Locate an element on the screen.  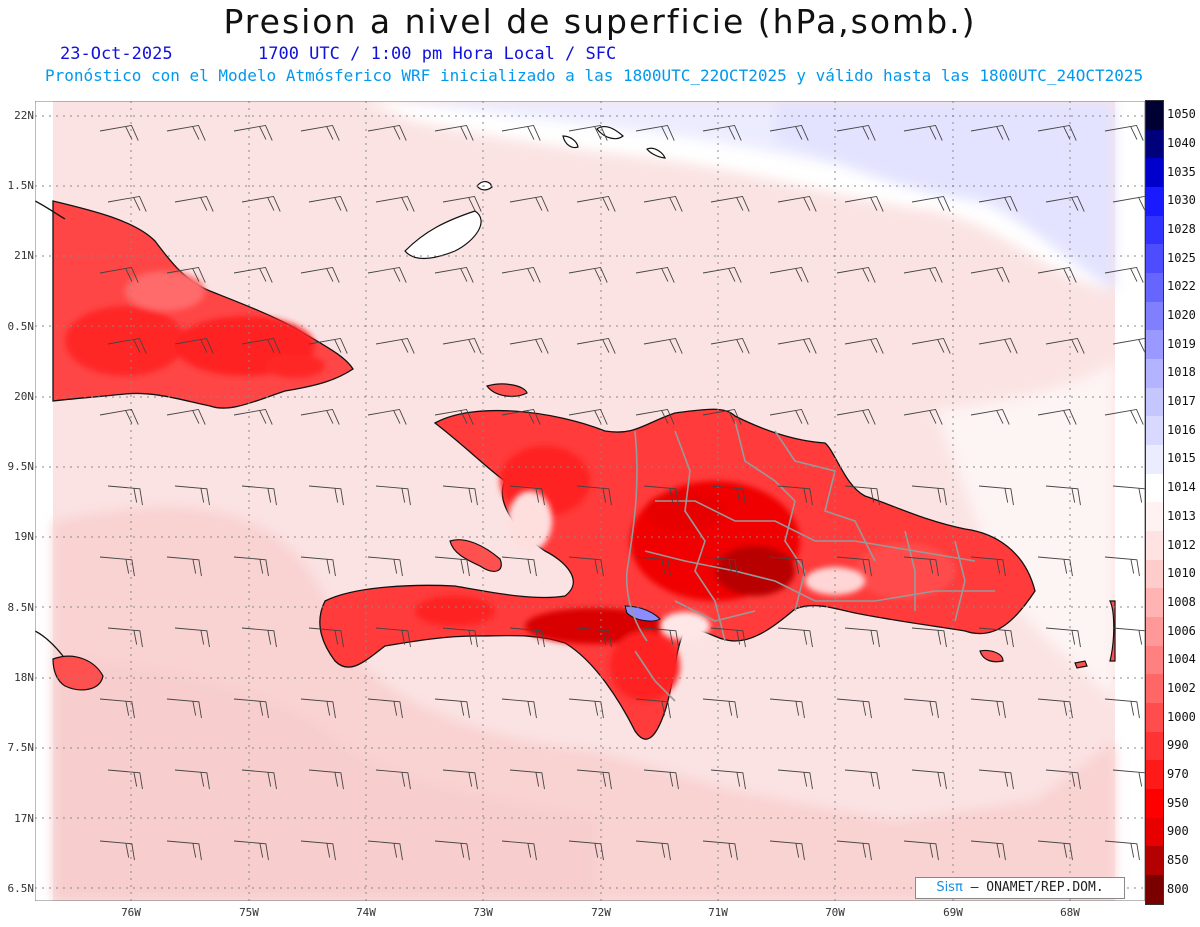
bahamas-islands is located at coordinates (535, 192).